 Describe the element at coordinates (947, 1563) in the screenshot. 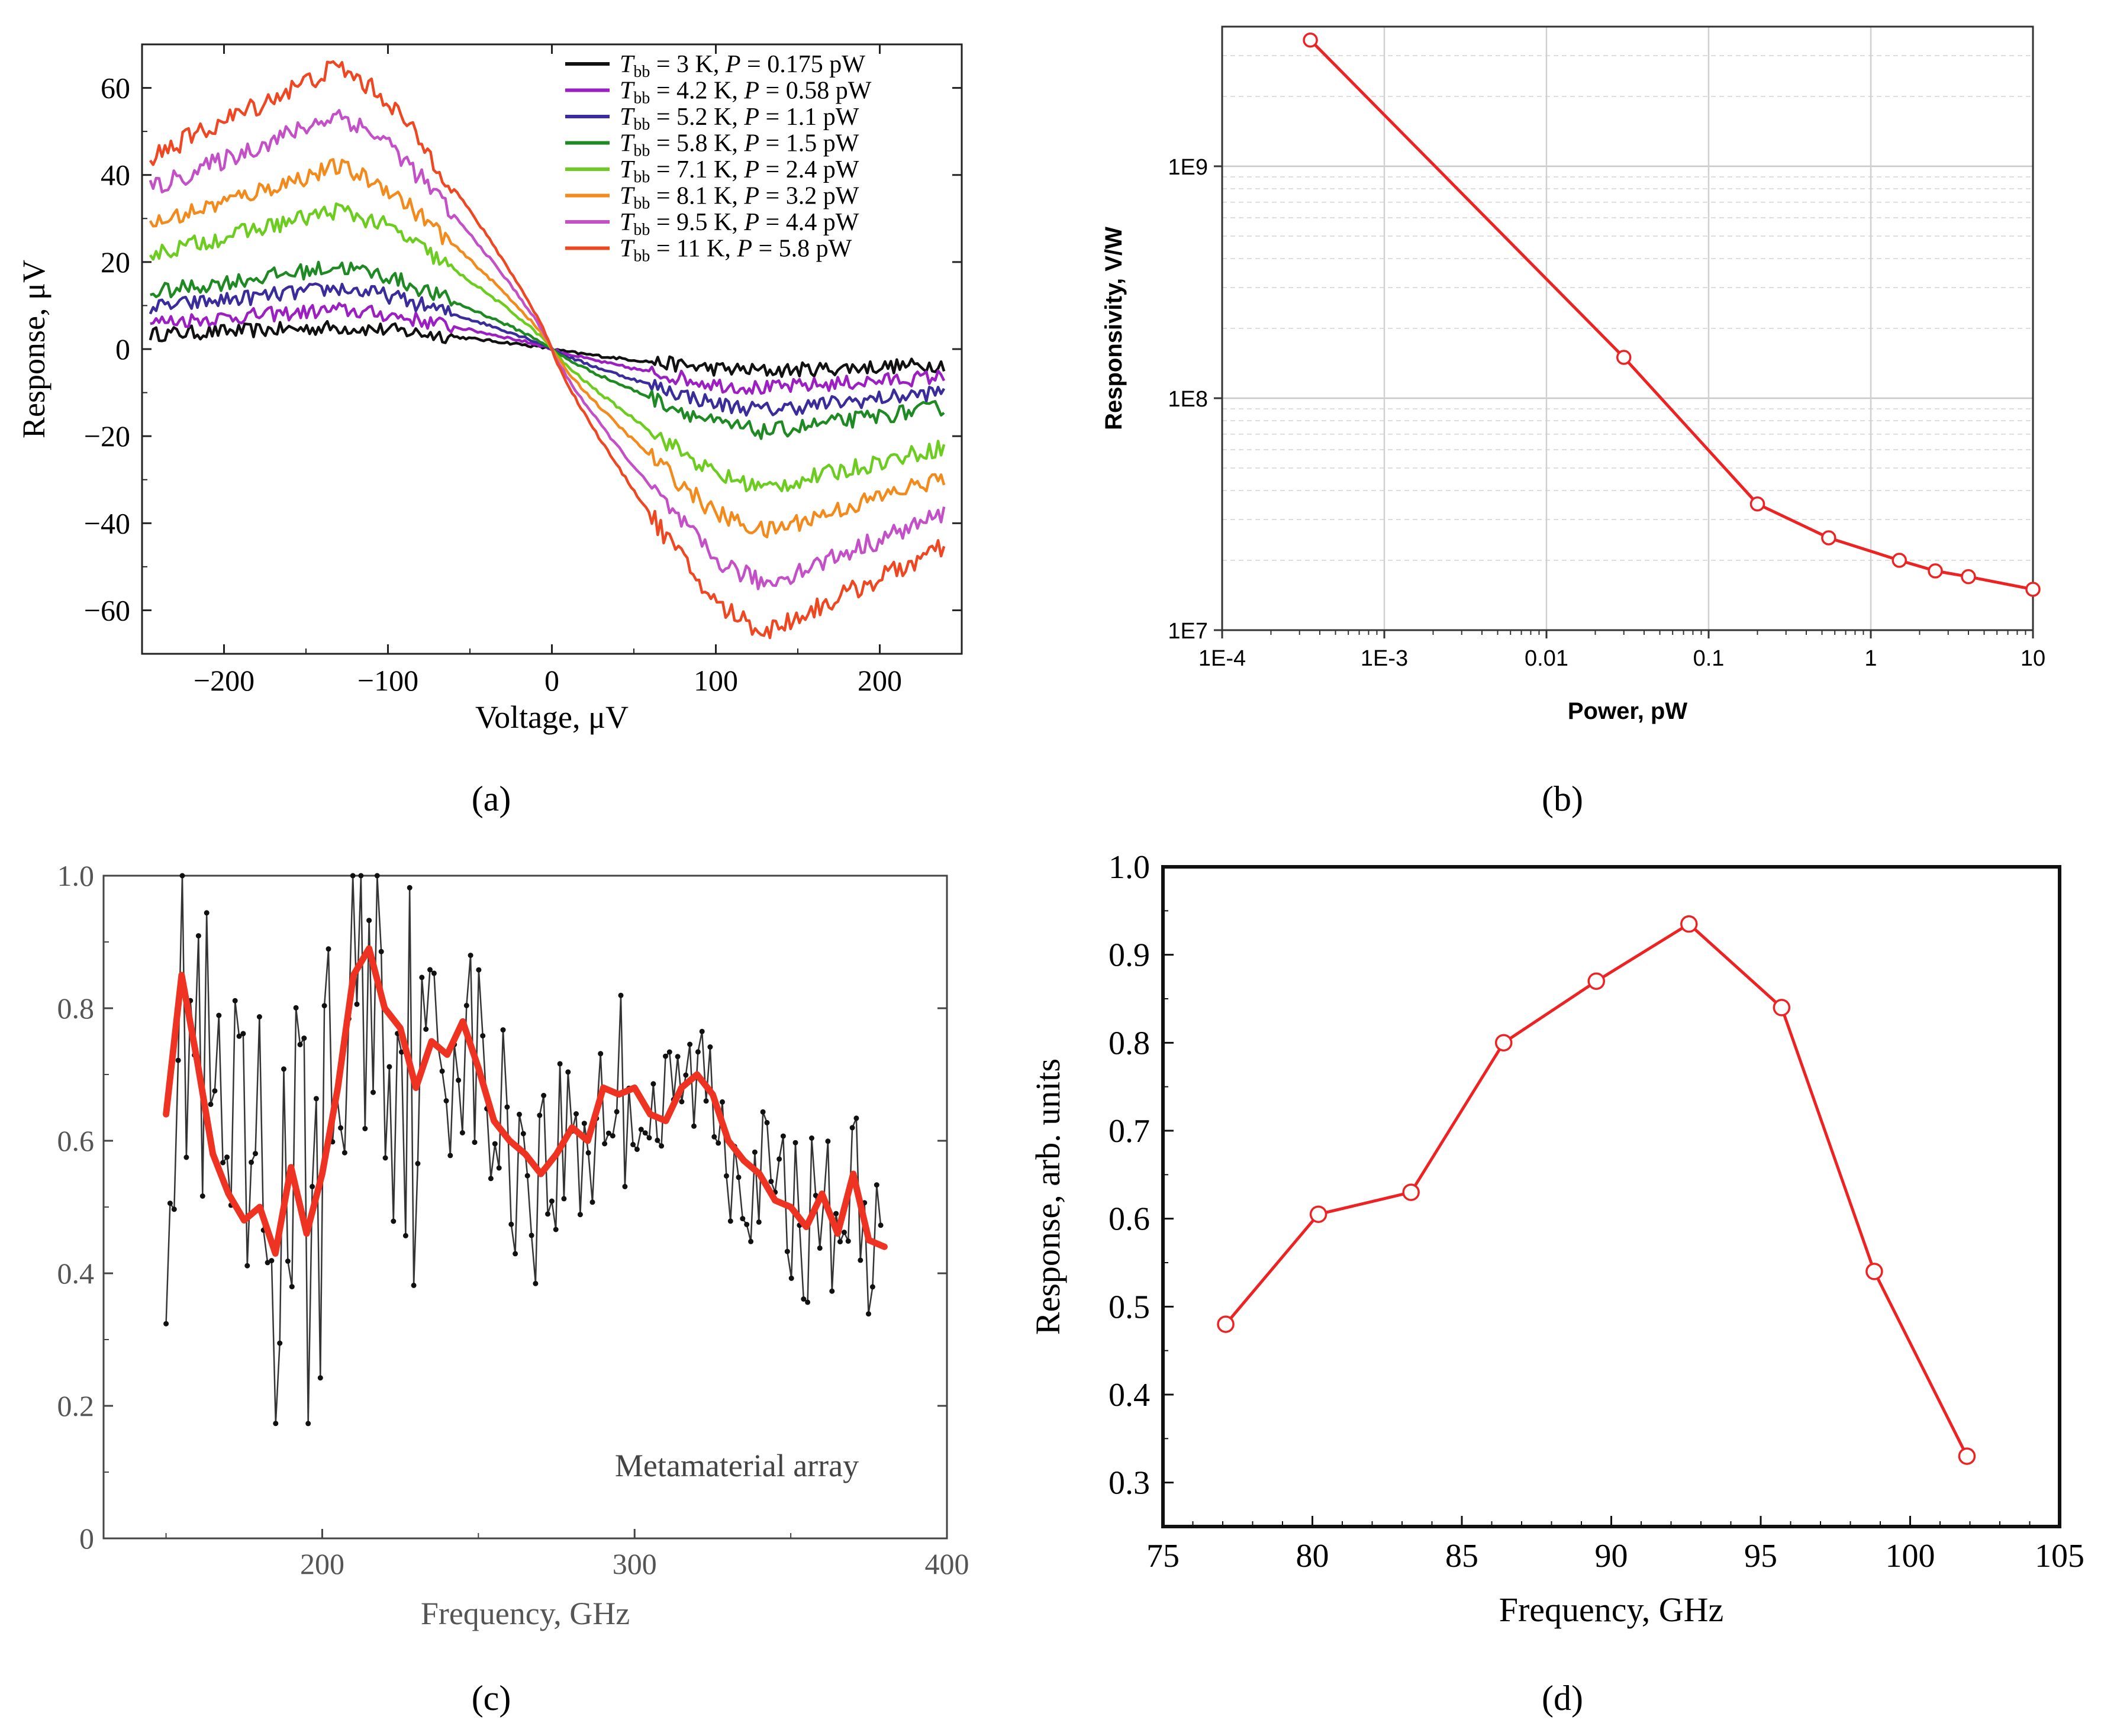

I see `panel-c-xtick-label: 400` at that location.